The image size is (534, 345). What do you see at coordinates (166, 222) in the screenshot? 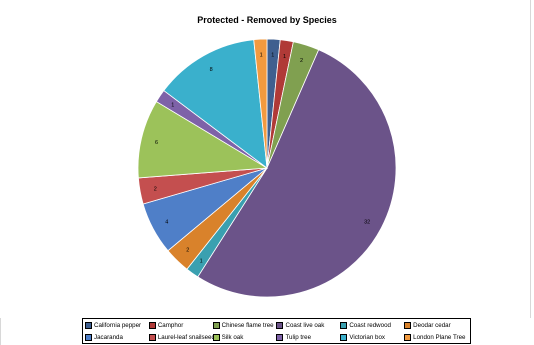
I see `data-label: 4` at bounding box center [166, 222].